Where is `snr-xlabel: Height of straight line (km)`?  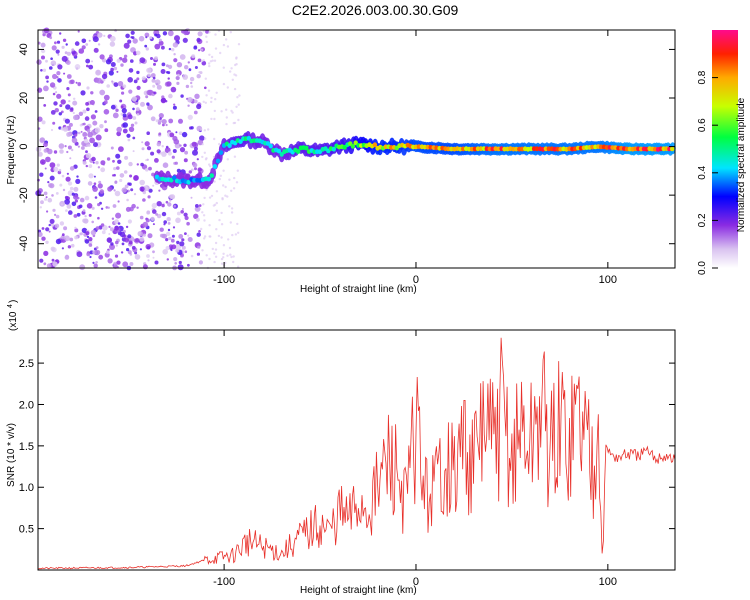
snr-xlabel: Height of straight line (km) is located at coordinates (358, 590).